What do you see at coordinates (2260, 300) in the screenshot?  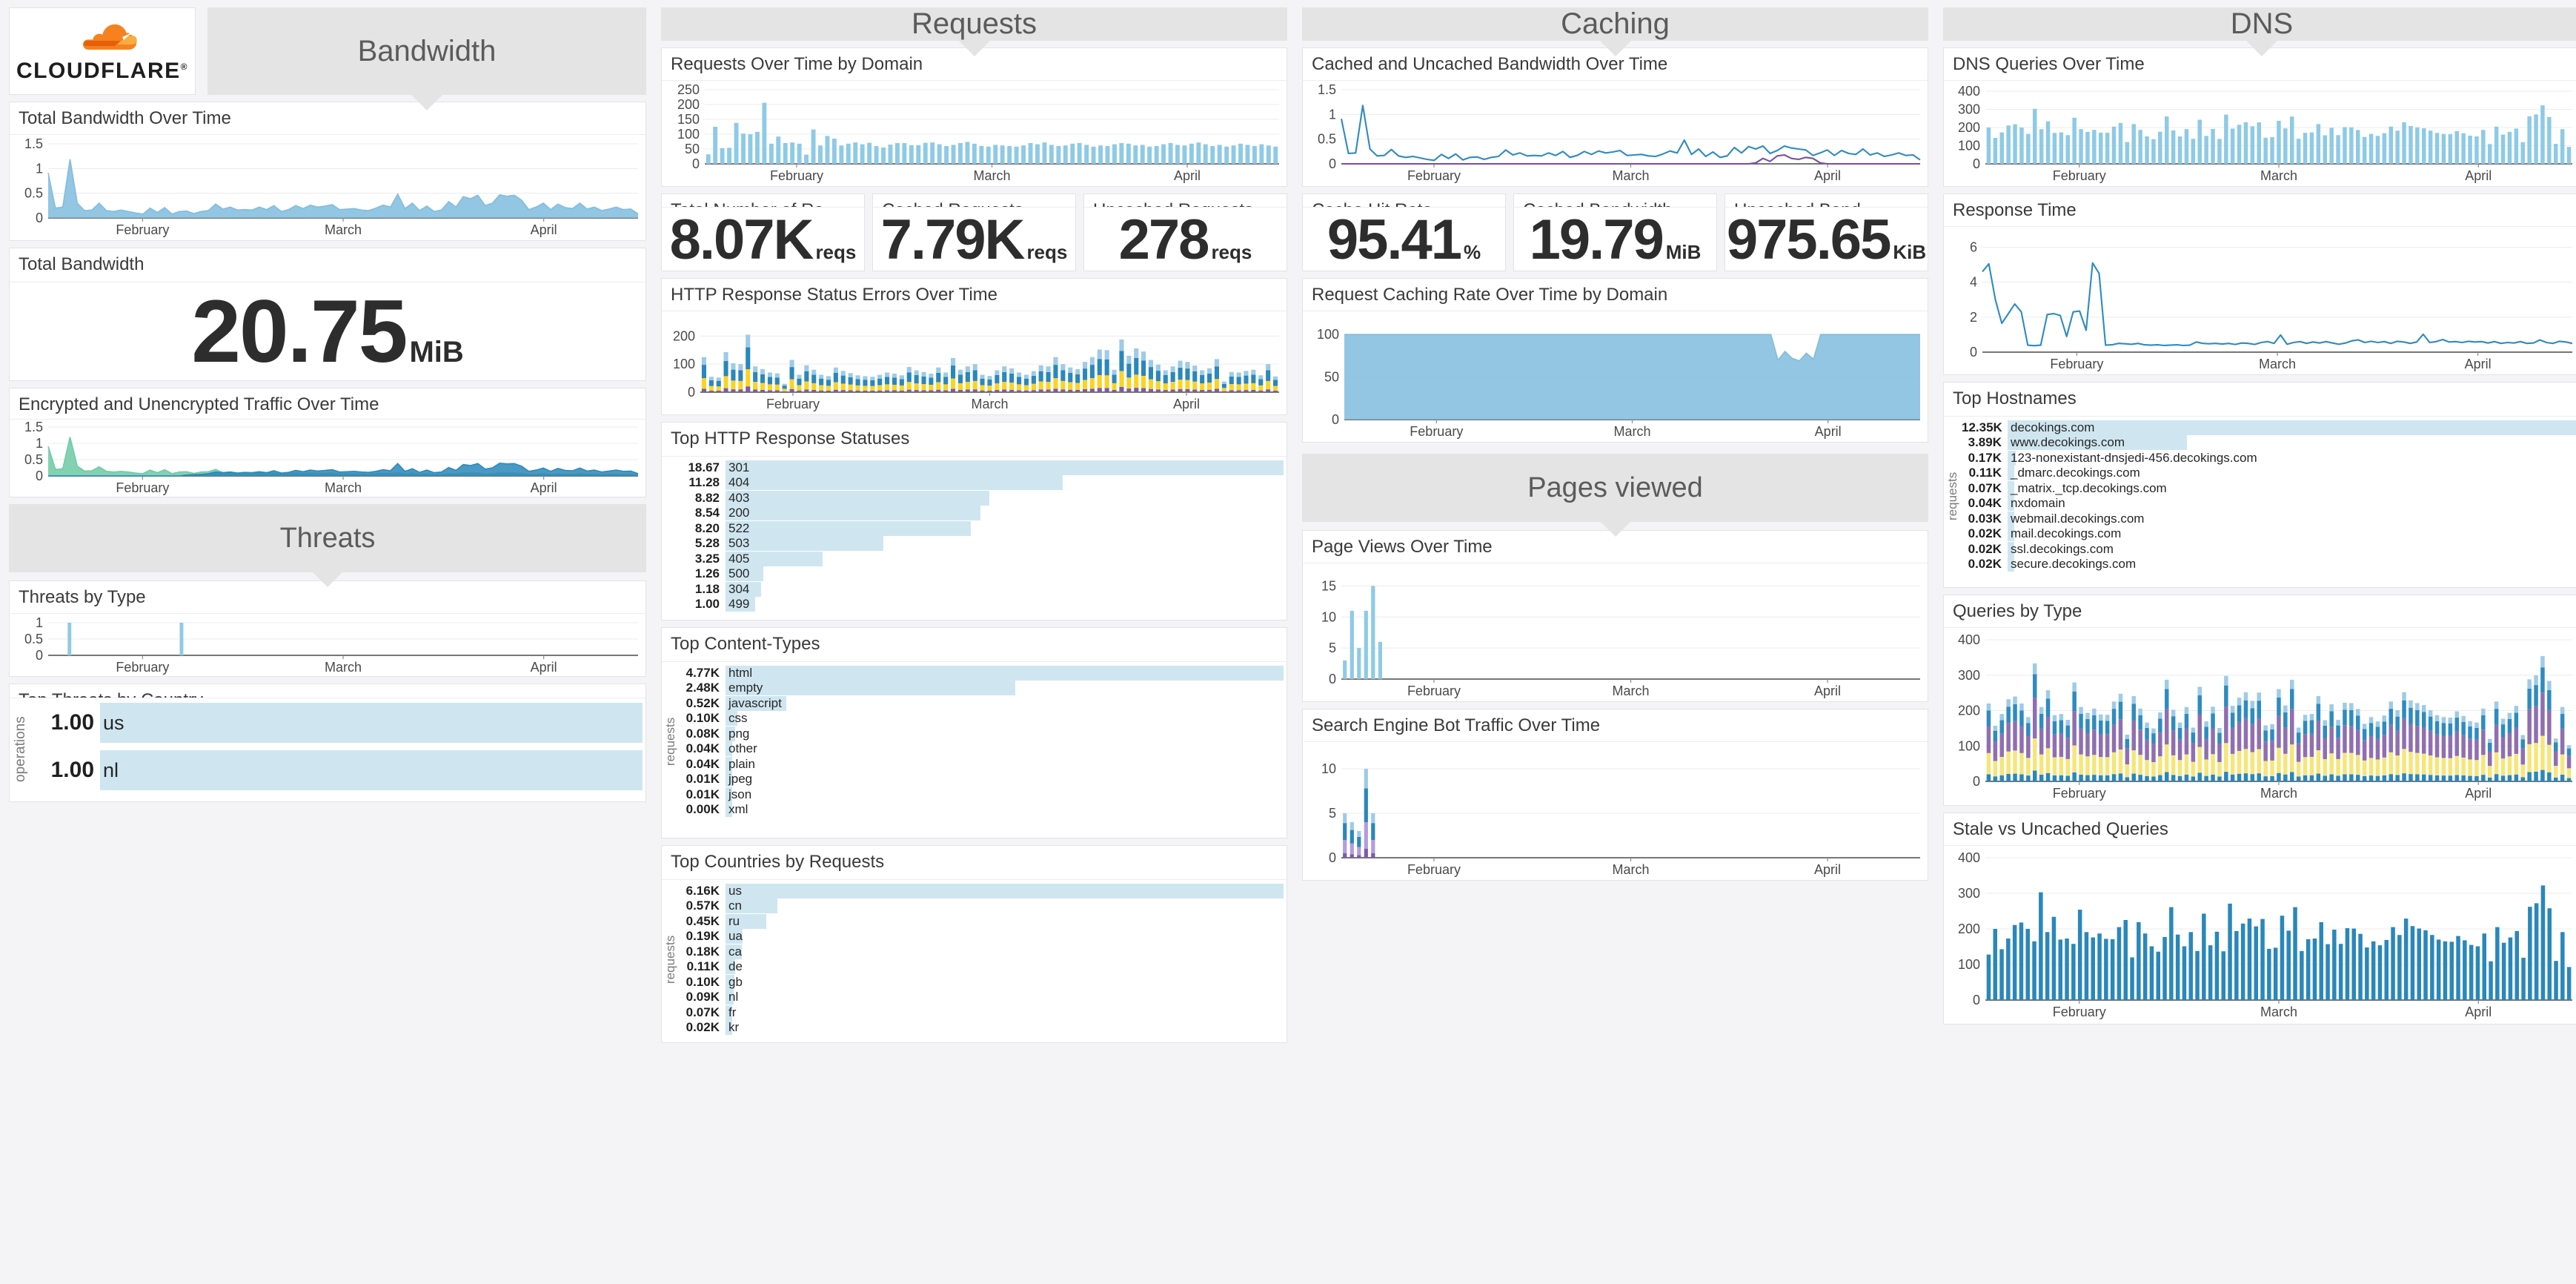 I see `chart-response-time: 0 2 4 6 February March April` at bounding box center [2260, 300].